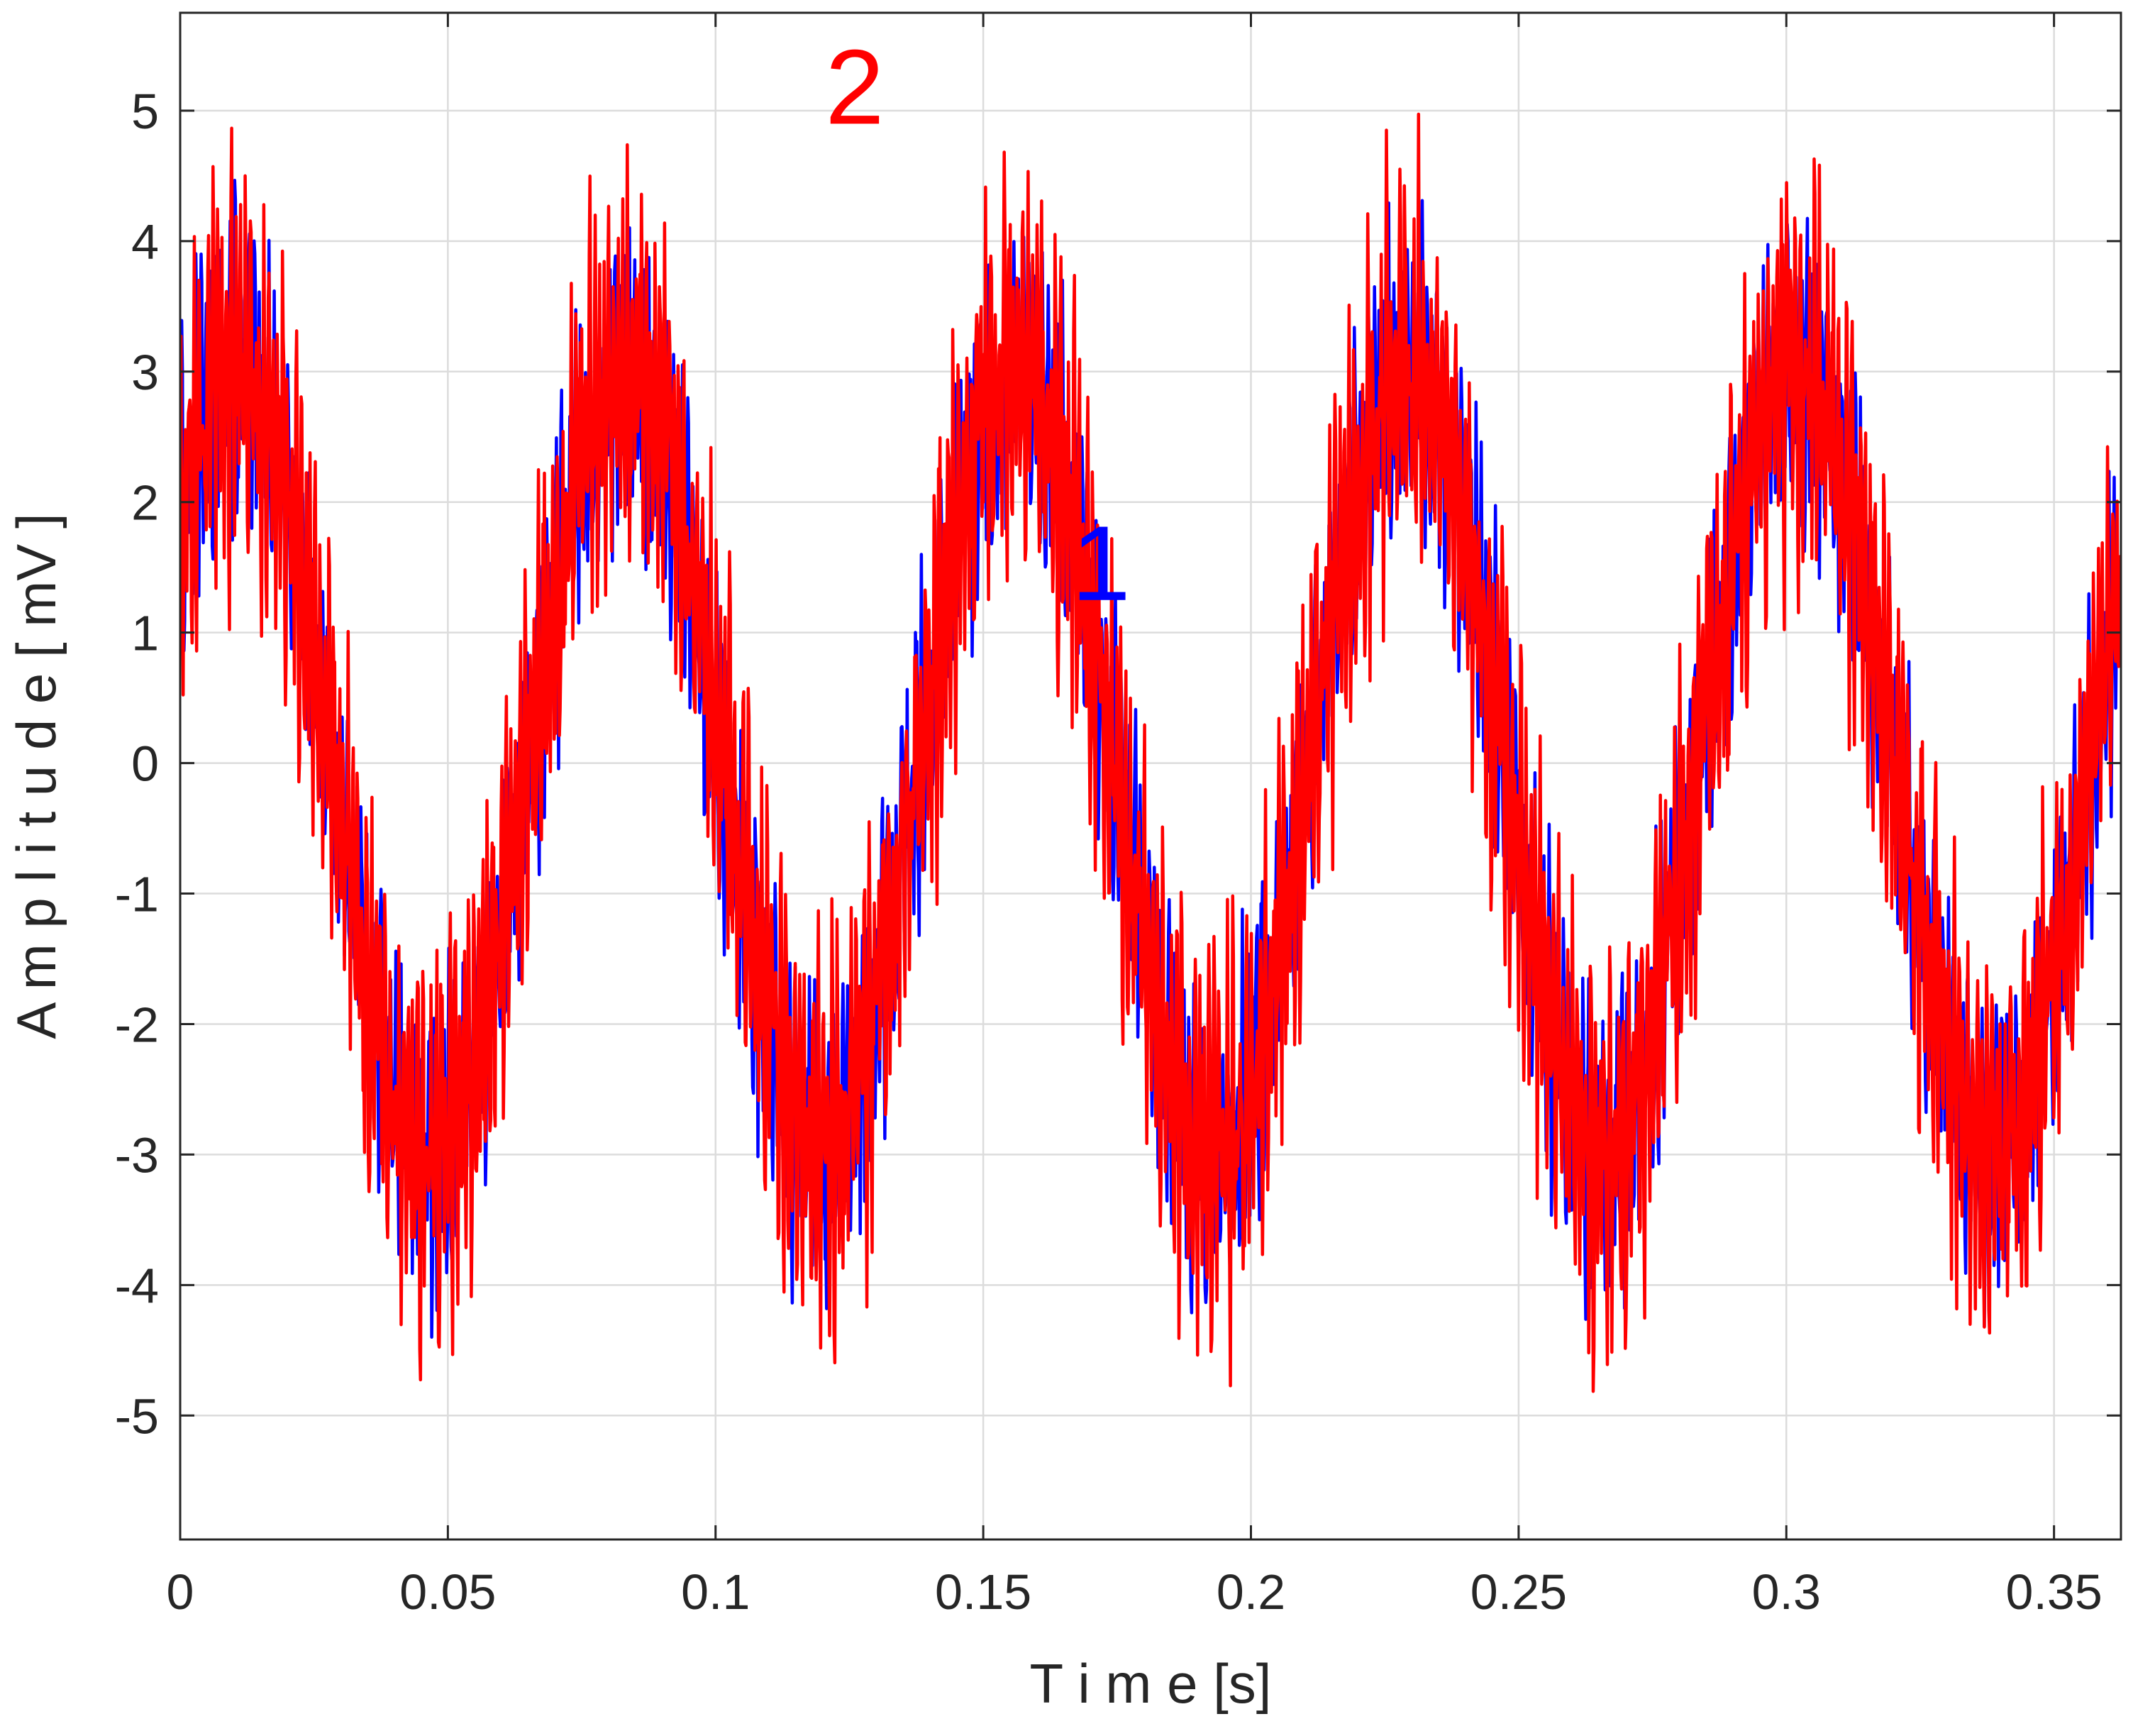 The width and height of the screenshot is (2133, 1736). What do you see at coordinates (854, 86) in the screenshot?
I see `curve-label-2: 2` at bounding box center [854, 86].